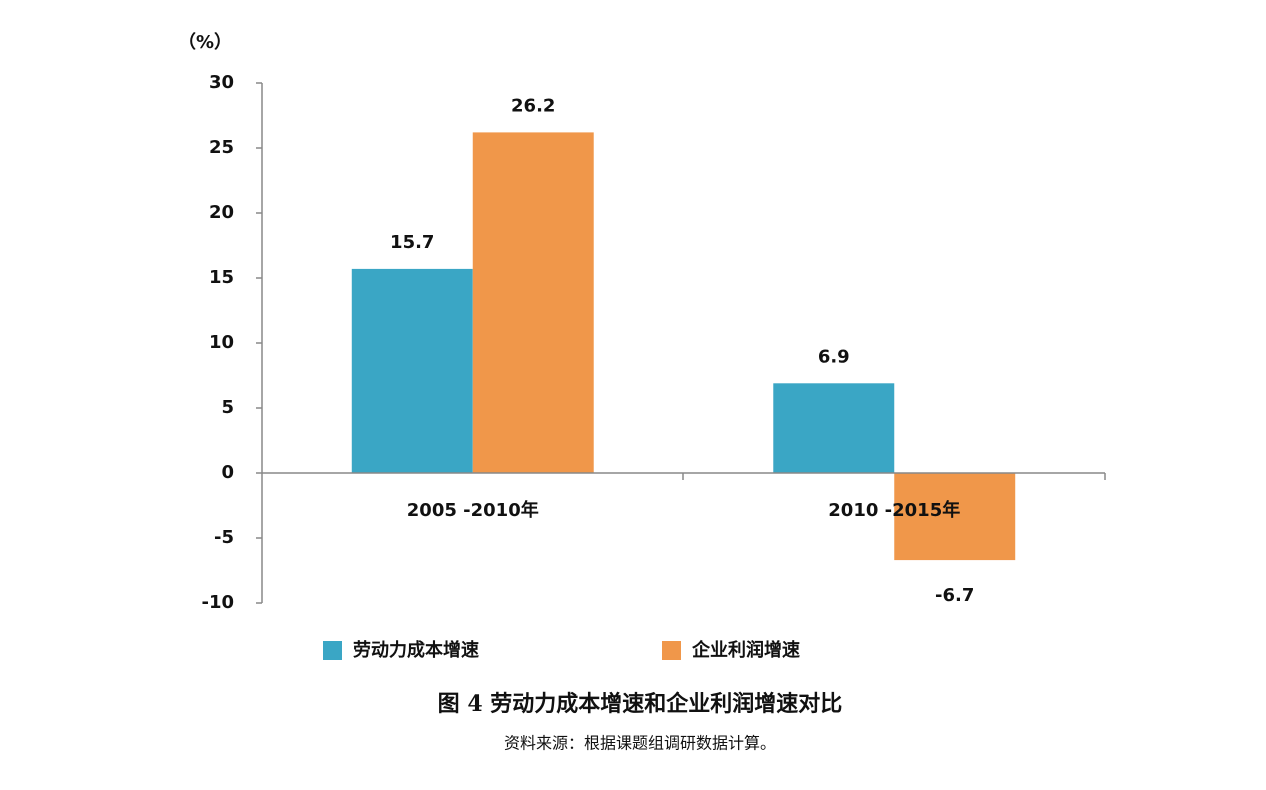 Image resolution: width=1266 pixels, height=790 pixels. What do you see at coordinates (745, 650) in the screenshot?
I see `legend-label: 企业利润增速` at bounding box center [745, 650].